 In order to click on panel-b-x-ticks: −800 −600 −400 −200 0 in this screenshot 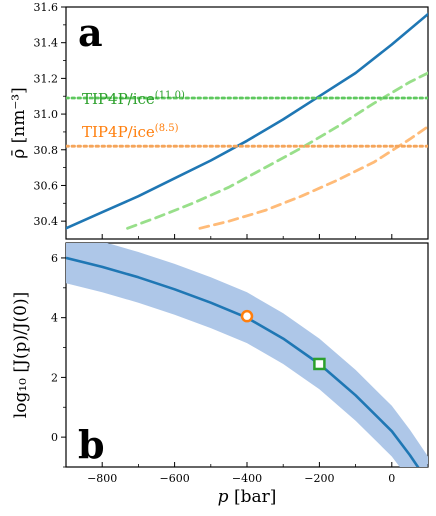, I will do `click(247, 473)`.